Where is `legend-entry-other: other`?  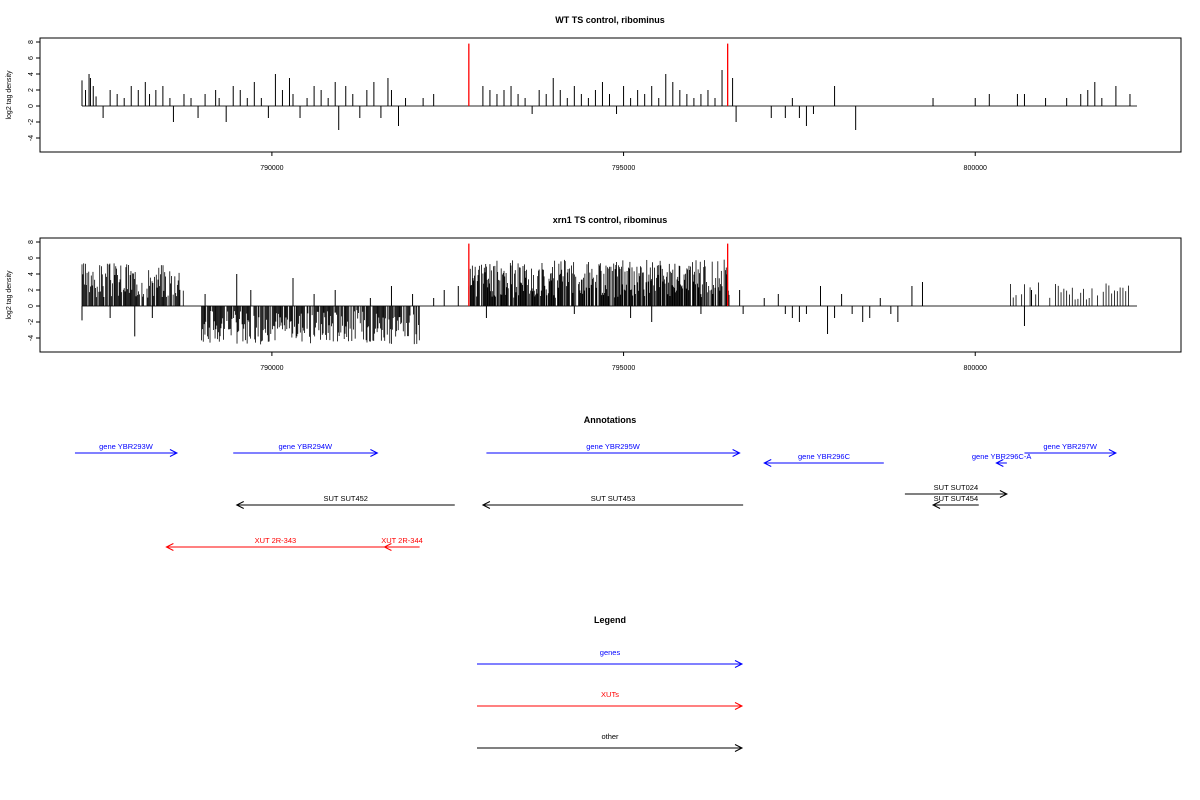
legend-entry-other: other is located at coordinates (610, 742).